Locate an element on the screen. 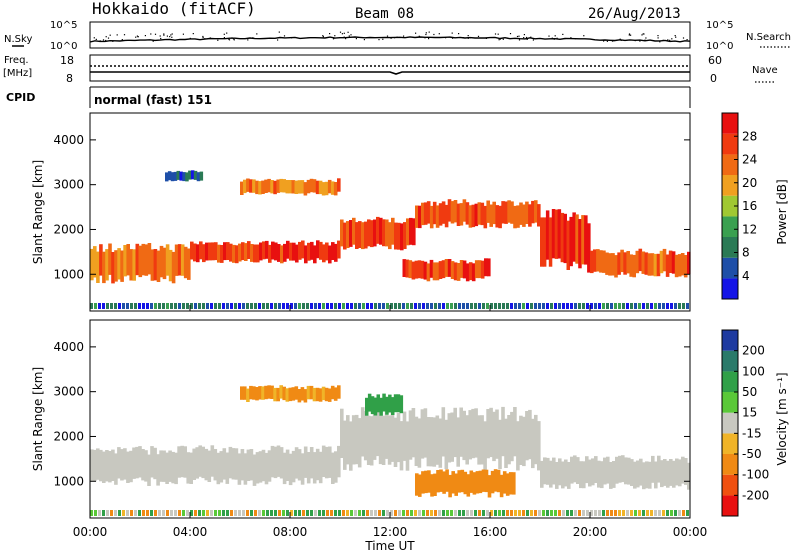 This screenshot has height=554, width=800. nsearch-tick-top: 10^5 is located at coordinates (719, 25).